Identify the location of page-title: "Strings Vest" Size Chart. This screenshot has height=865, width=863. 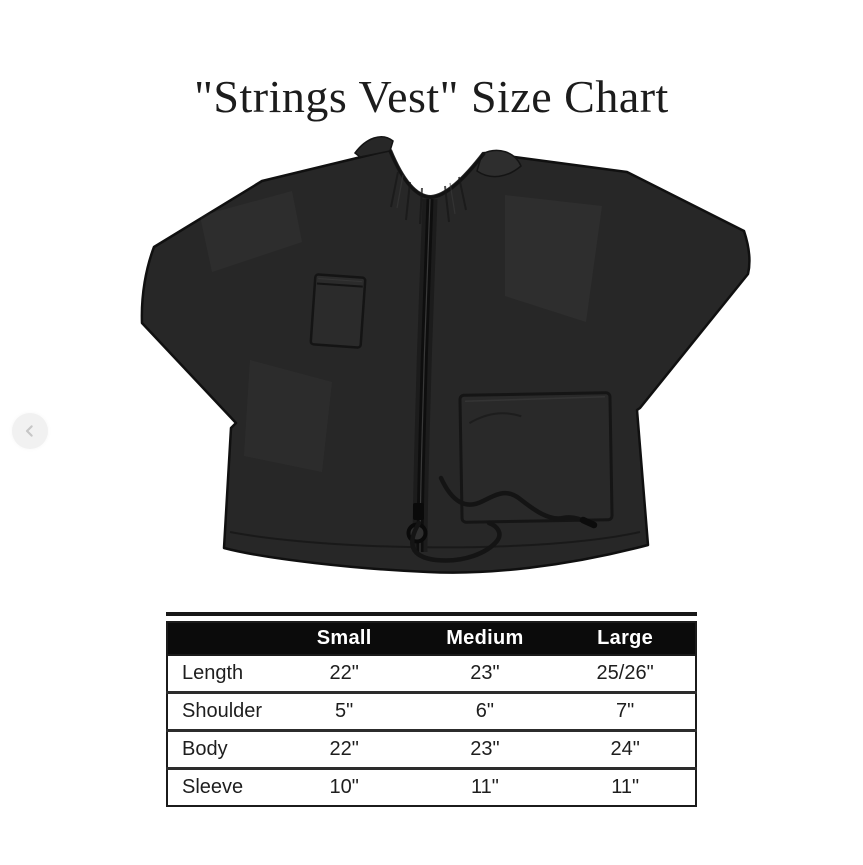
(431, 96).